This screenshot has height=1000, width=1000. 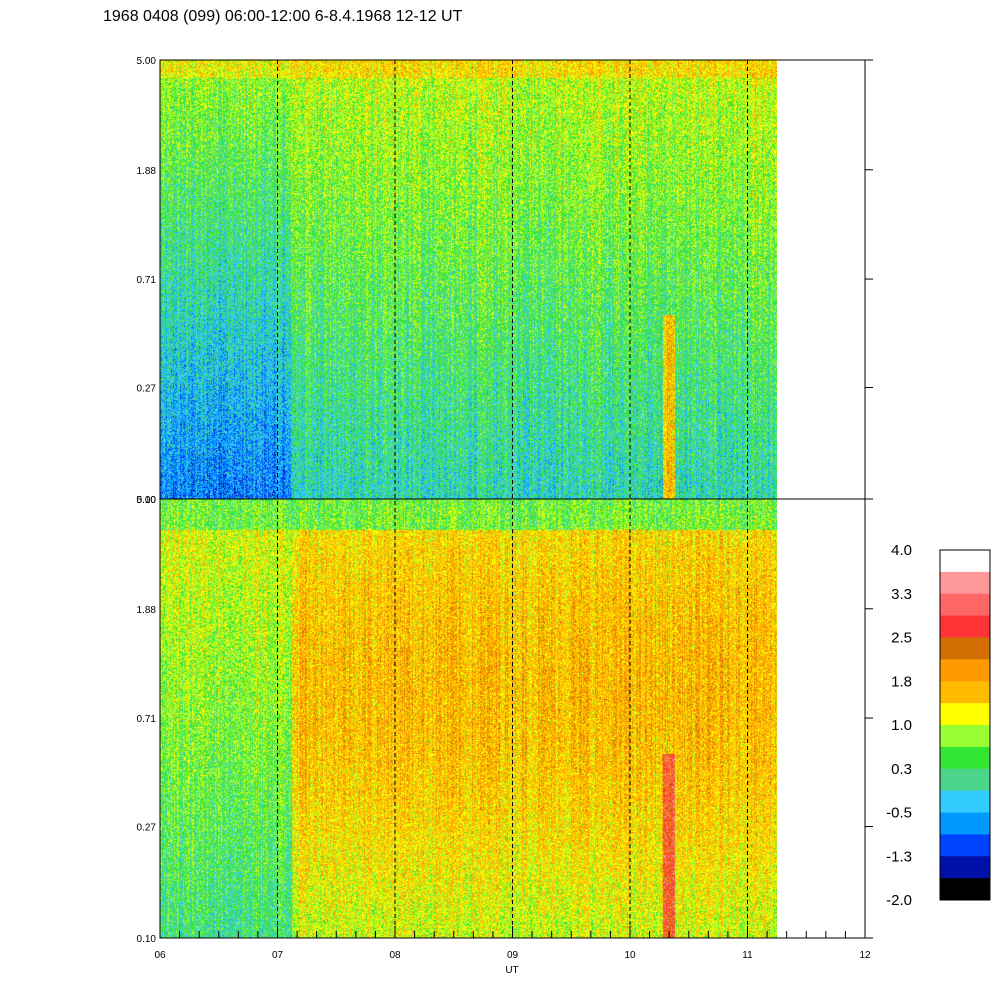 I want to click on x-tick-label: 06, so click(x=160, y=955).